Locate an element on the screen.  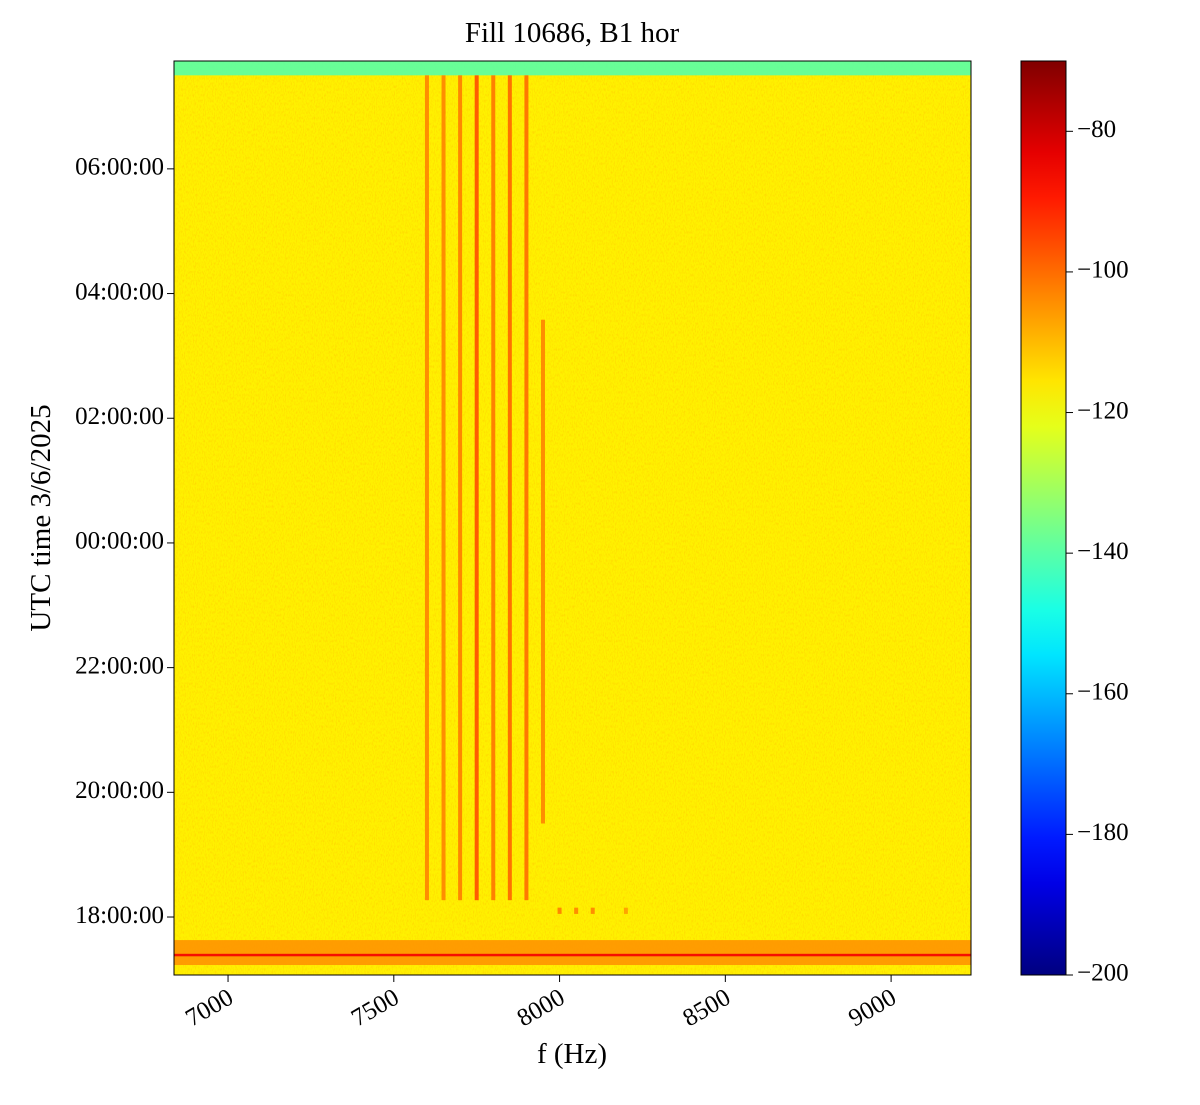
x-axis-label: f (Hz) is located at coordinates (572, 1054).